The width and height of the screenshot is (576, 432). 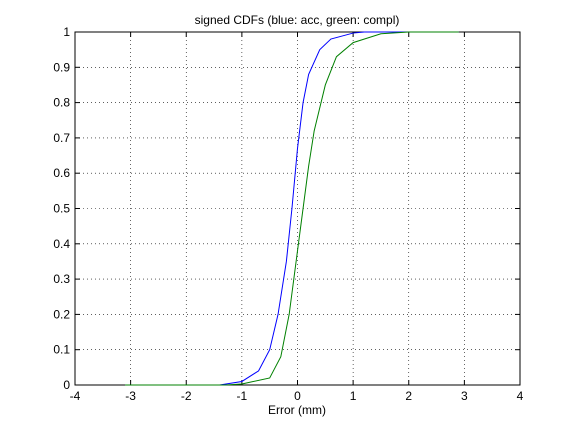 What do you see at coordinates (66, 32) in the screenshot?
I see `y-tick-label: 1` at bounding box center [66, 32].